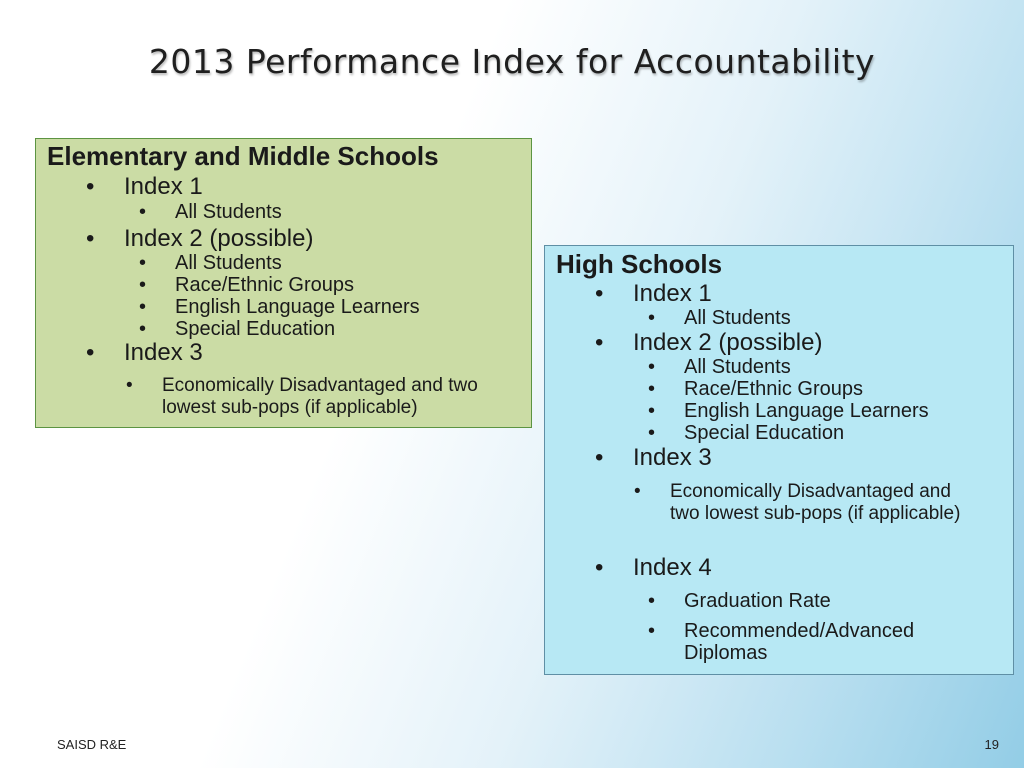 The height and width of the screenshot is (768, 1024). What do you see at coordinates (728, 342) in the screenshot?
I see `high-index2-label: Index 2 (possible)` at bounding box center [728, 342].